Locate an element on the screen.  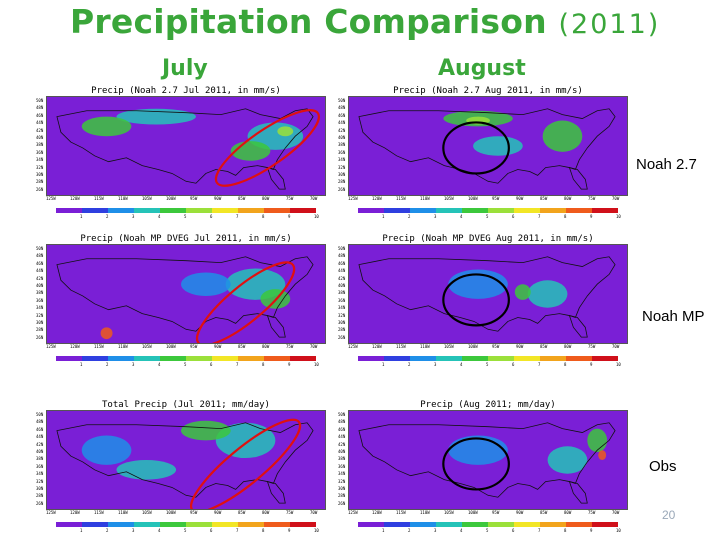
color-scale-tick: 9 is located at coordinates (289, 364).